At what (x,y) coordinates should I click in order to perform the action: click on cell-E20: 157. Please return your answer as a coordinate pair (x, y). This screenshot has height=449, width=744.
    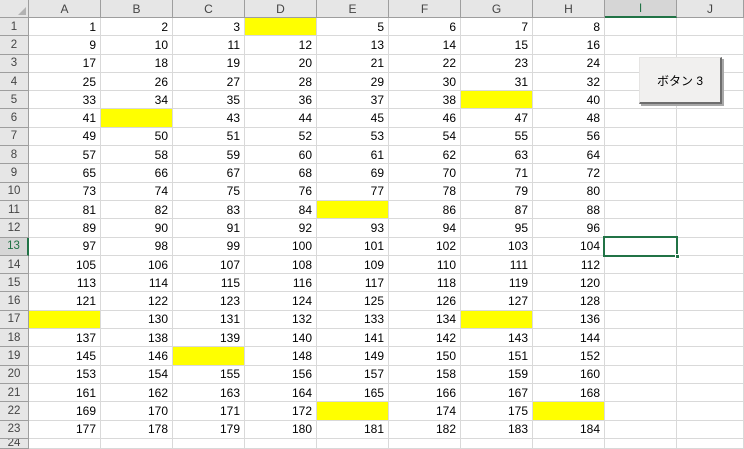
    Looking at the image, I should click on (353, 374).